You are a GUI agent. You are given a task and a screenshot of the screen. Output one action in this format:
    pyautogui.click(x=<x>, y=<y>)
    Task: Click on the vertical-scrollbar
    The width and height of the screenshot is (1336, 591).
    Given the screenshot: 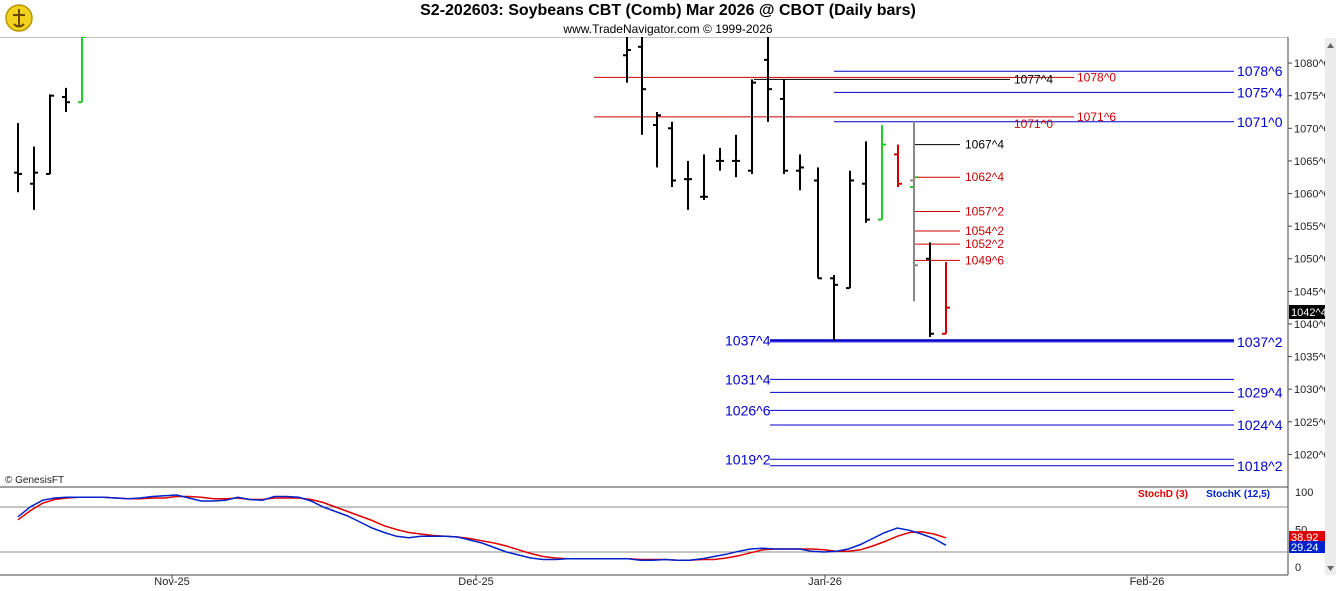 What is the action you would take?
    pyautogui.click(x=1330, y=306)
    